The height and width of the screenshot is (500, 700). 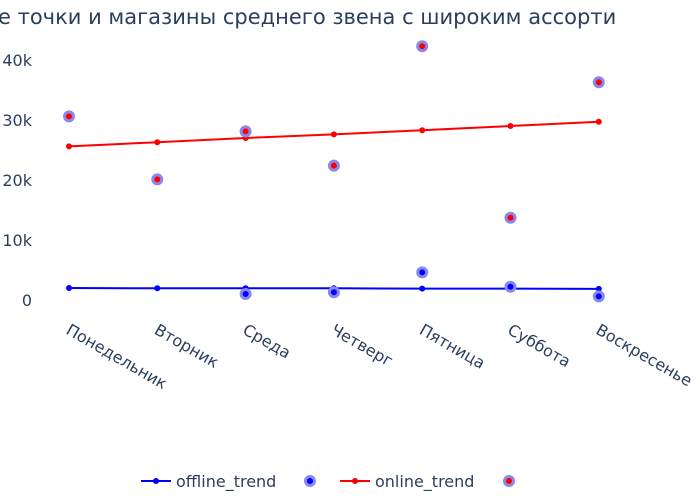 I want to click on y-tick-label: 20k, so click(x=17, y=180).